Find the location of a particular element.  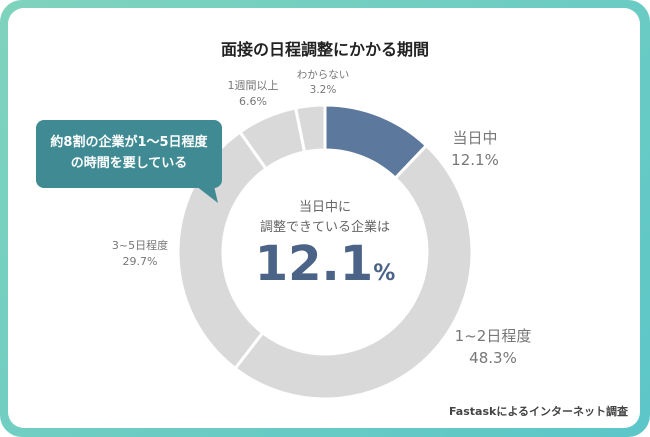

center-line2: 調整できている企業は is located at coordinates (324, 227).